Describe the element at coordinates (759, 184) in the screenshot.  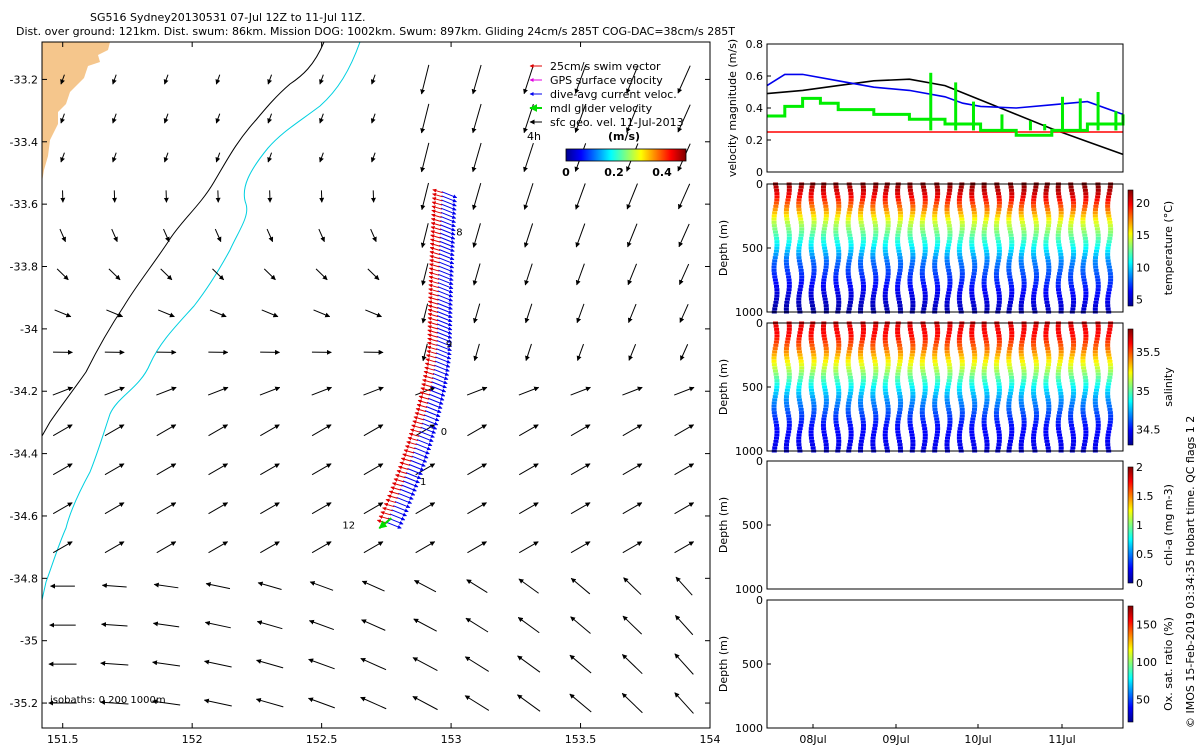
I see `depth-tick-label: 0` at that location.